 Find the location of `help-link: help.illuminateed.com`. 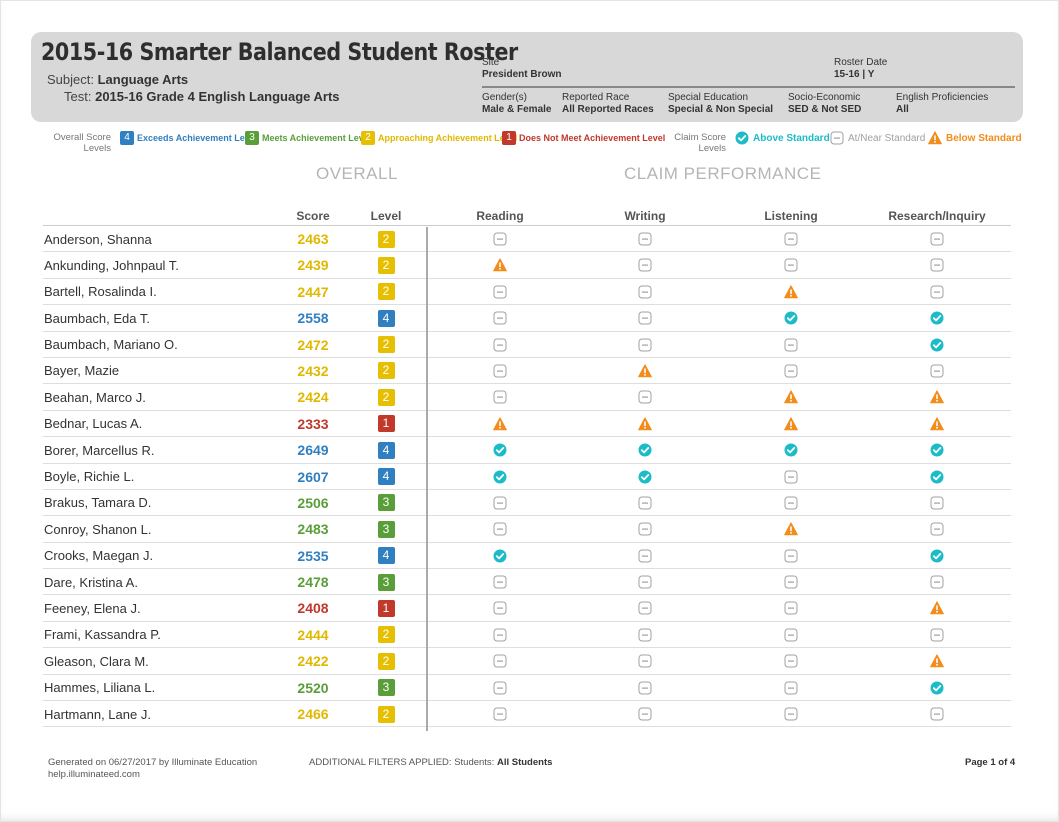

help-link: help.illuminateed.com is located at coordinates (94, 774).